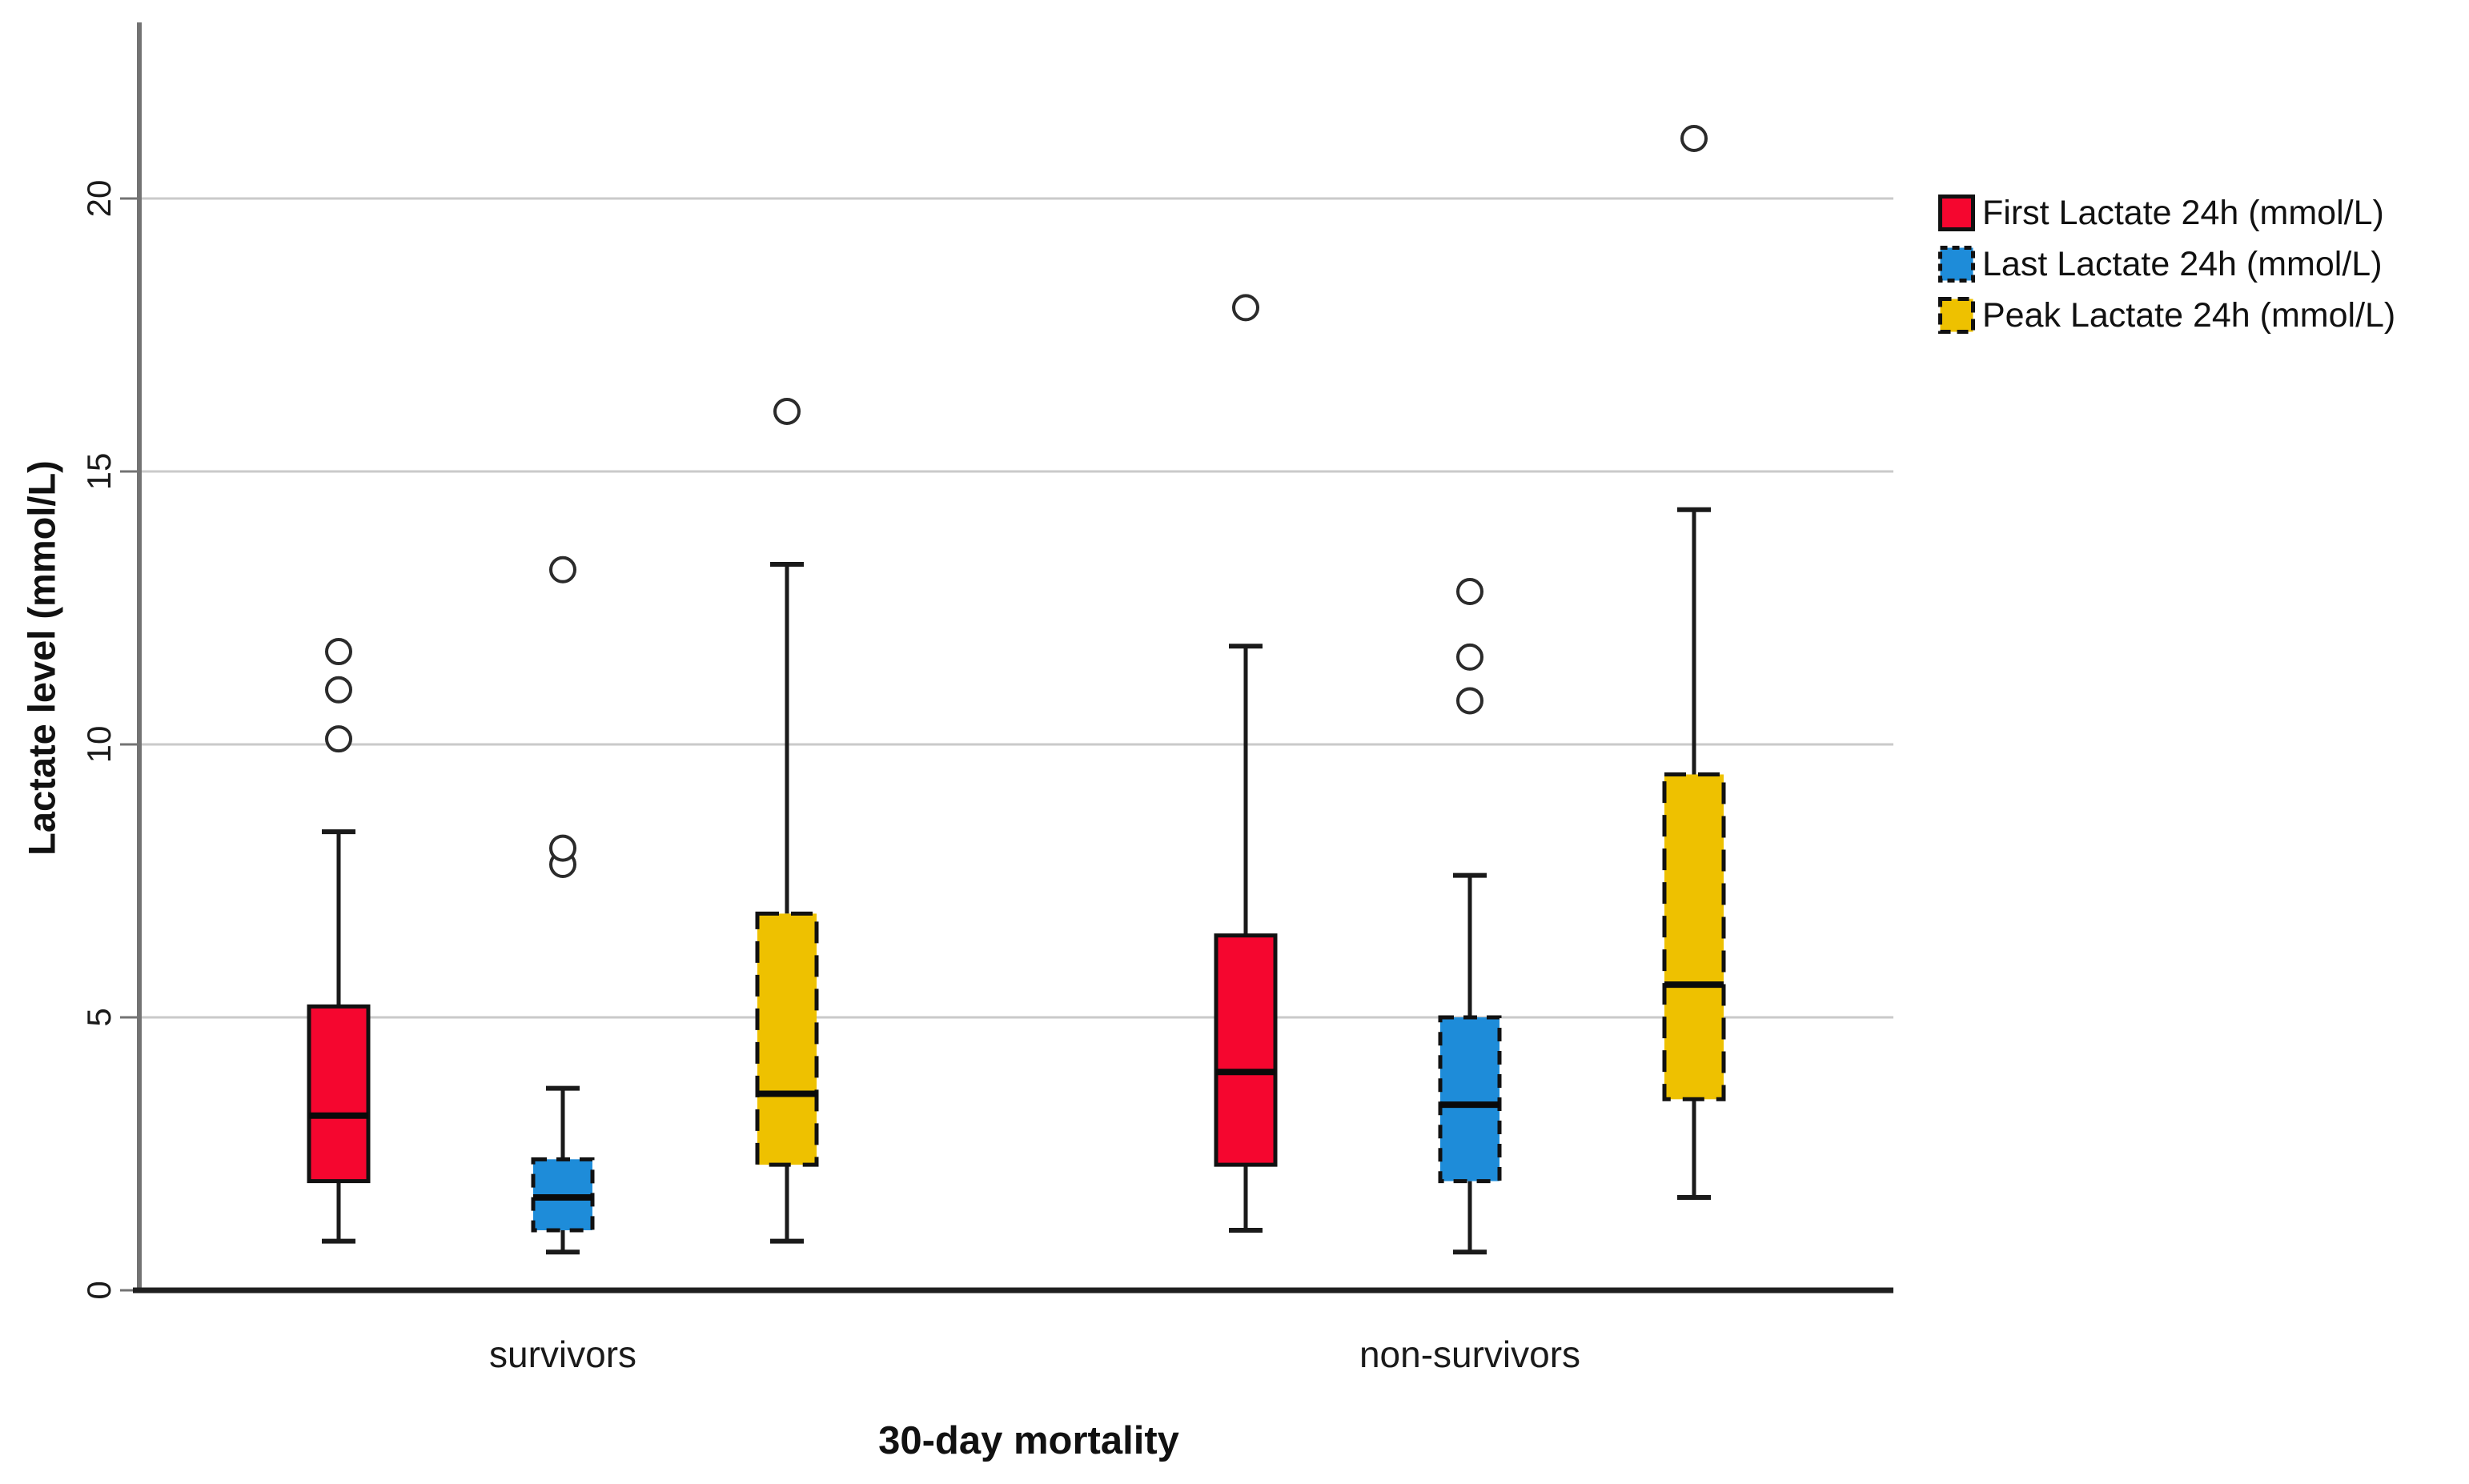  What do you see at coordinates (2183, 212) in the screenshot?
I see `legend-label: First Lactate 24h (mmol/L)` at bounding box center [2183, 212].